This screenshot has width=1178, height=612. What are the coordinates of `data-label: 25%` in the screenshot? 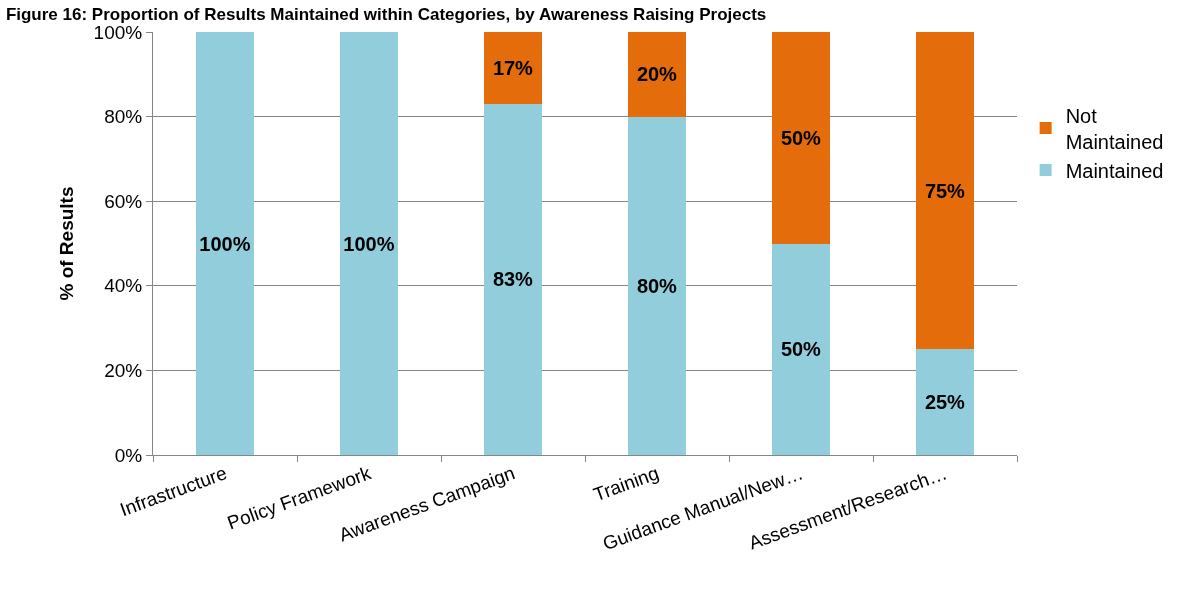 It's located at (945, 402).